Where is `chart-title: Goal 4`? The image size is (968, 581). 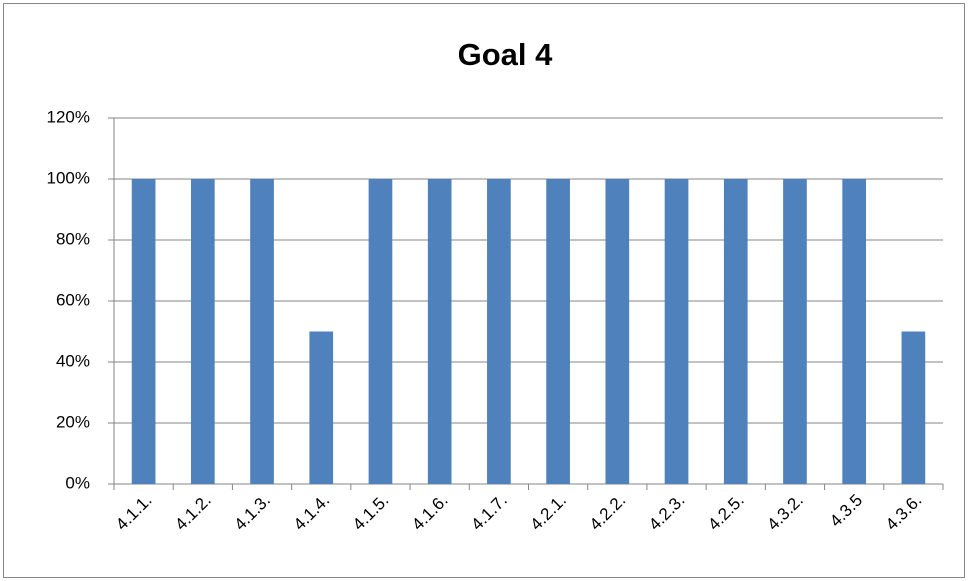 chart-title: Goal 4 is located at coordinates (506, 54).